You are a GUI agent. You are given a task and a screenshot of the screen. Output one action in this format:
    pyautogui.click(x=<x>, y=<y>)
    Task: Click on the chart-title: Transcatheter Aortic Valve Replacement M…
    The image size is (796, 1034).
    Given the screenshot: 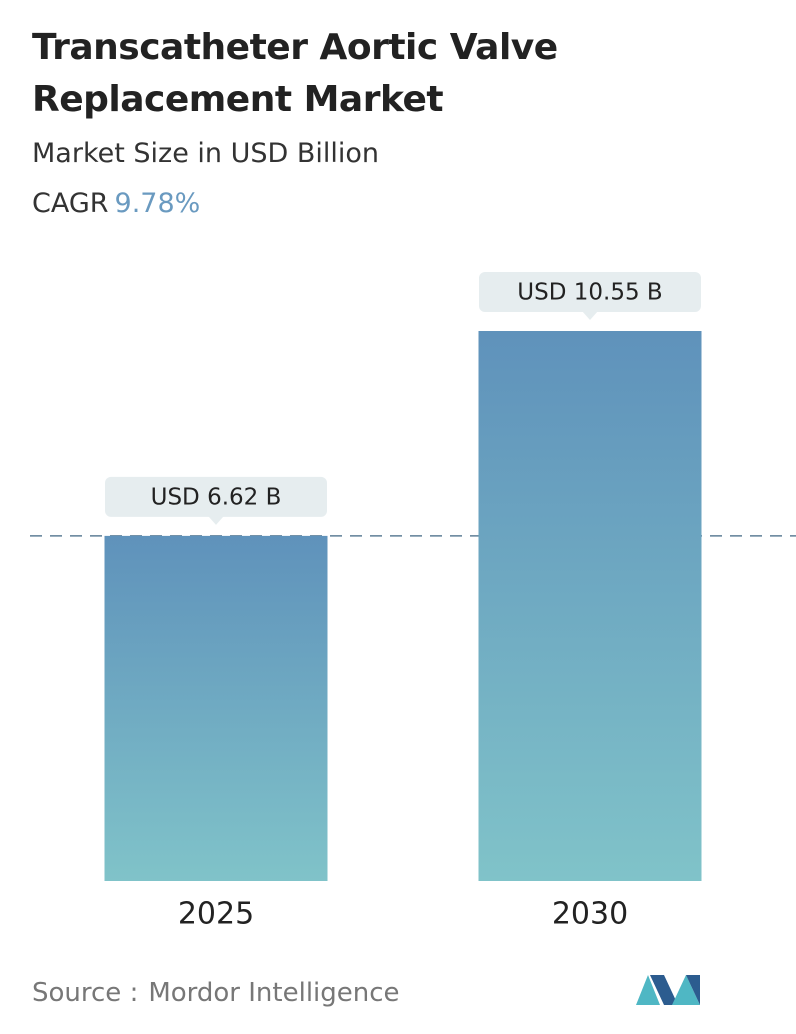 What is the action you would take?
    pyautogui.click(x=295, y=73)
    